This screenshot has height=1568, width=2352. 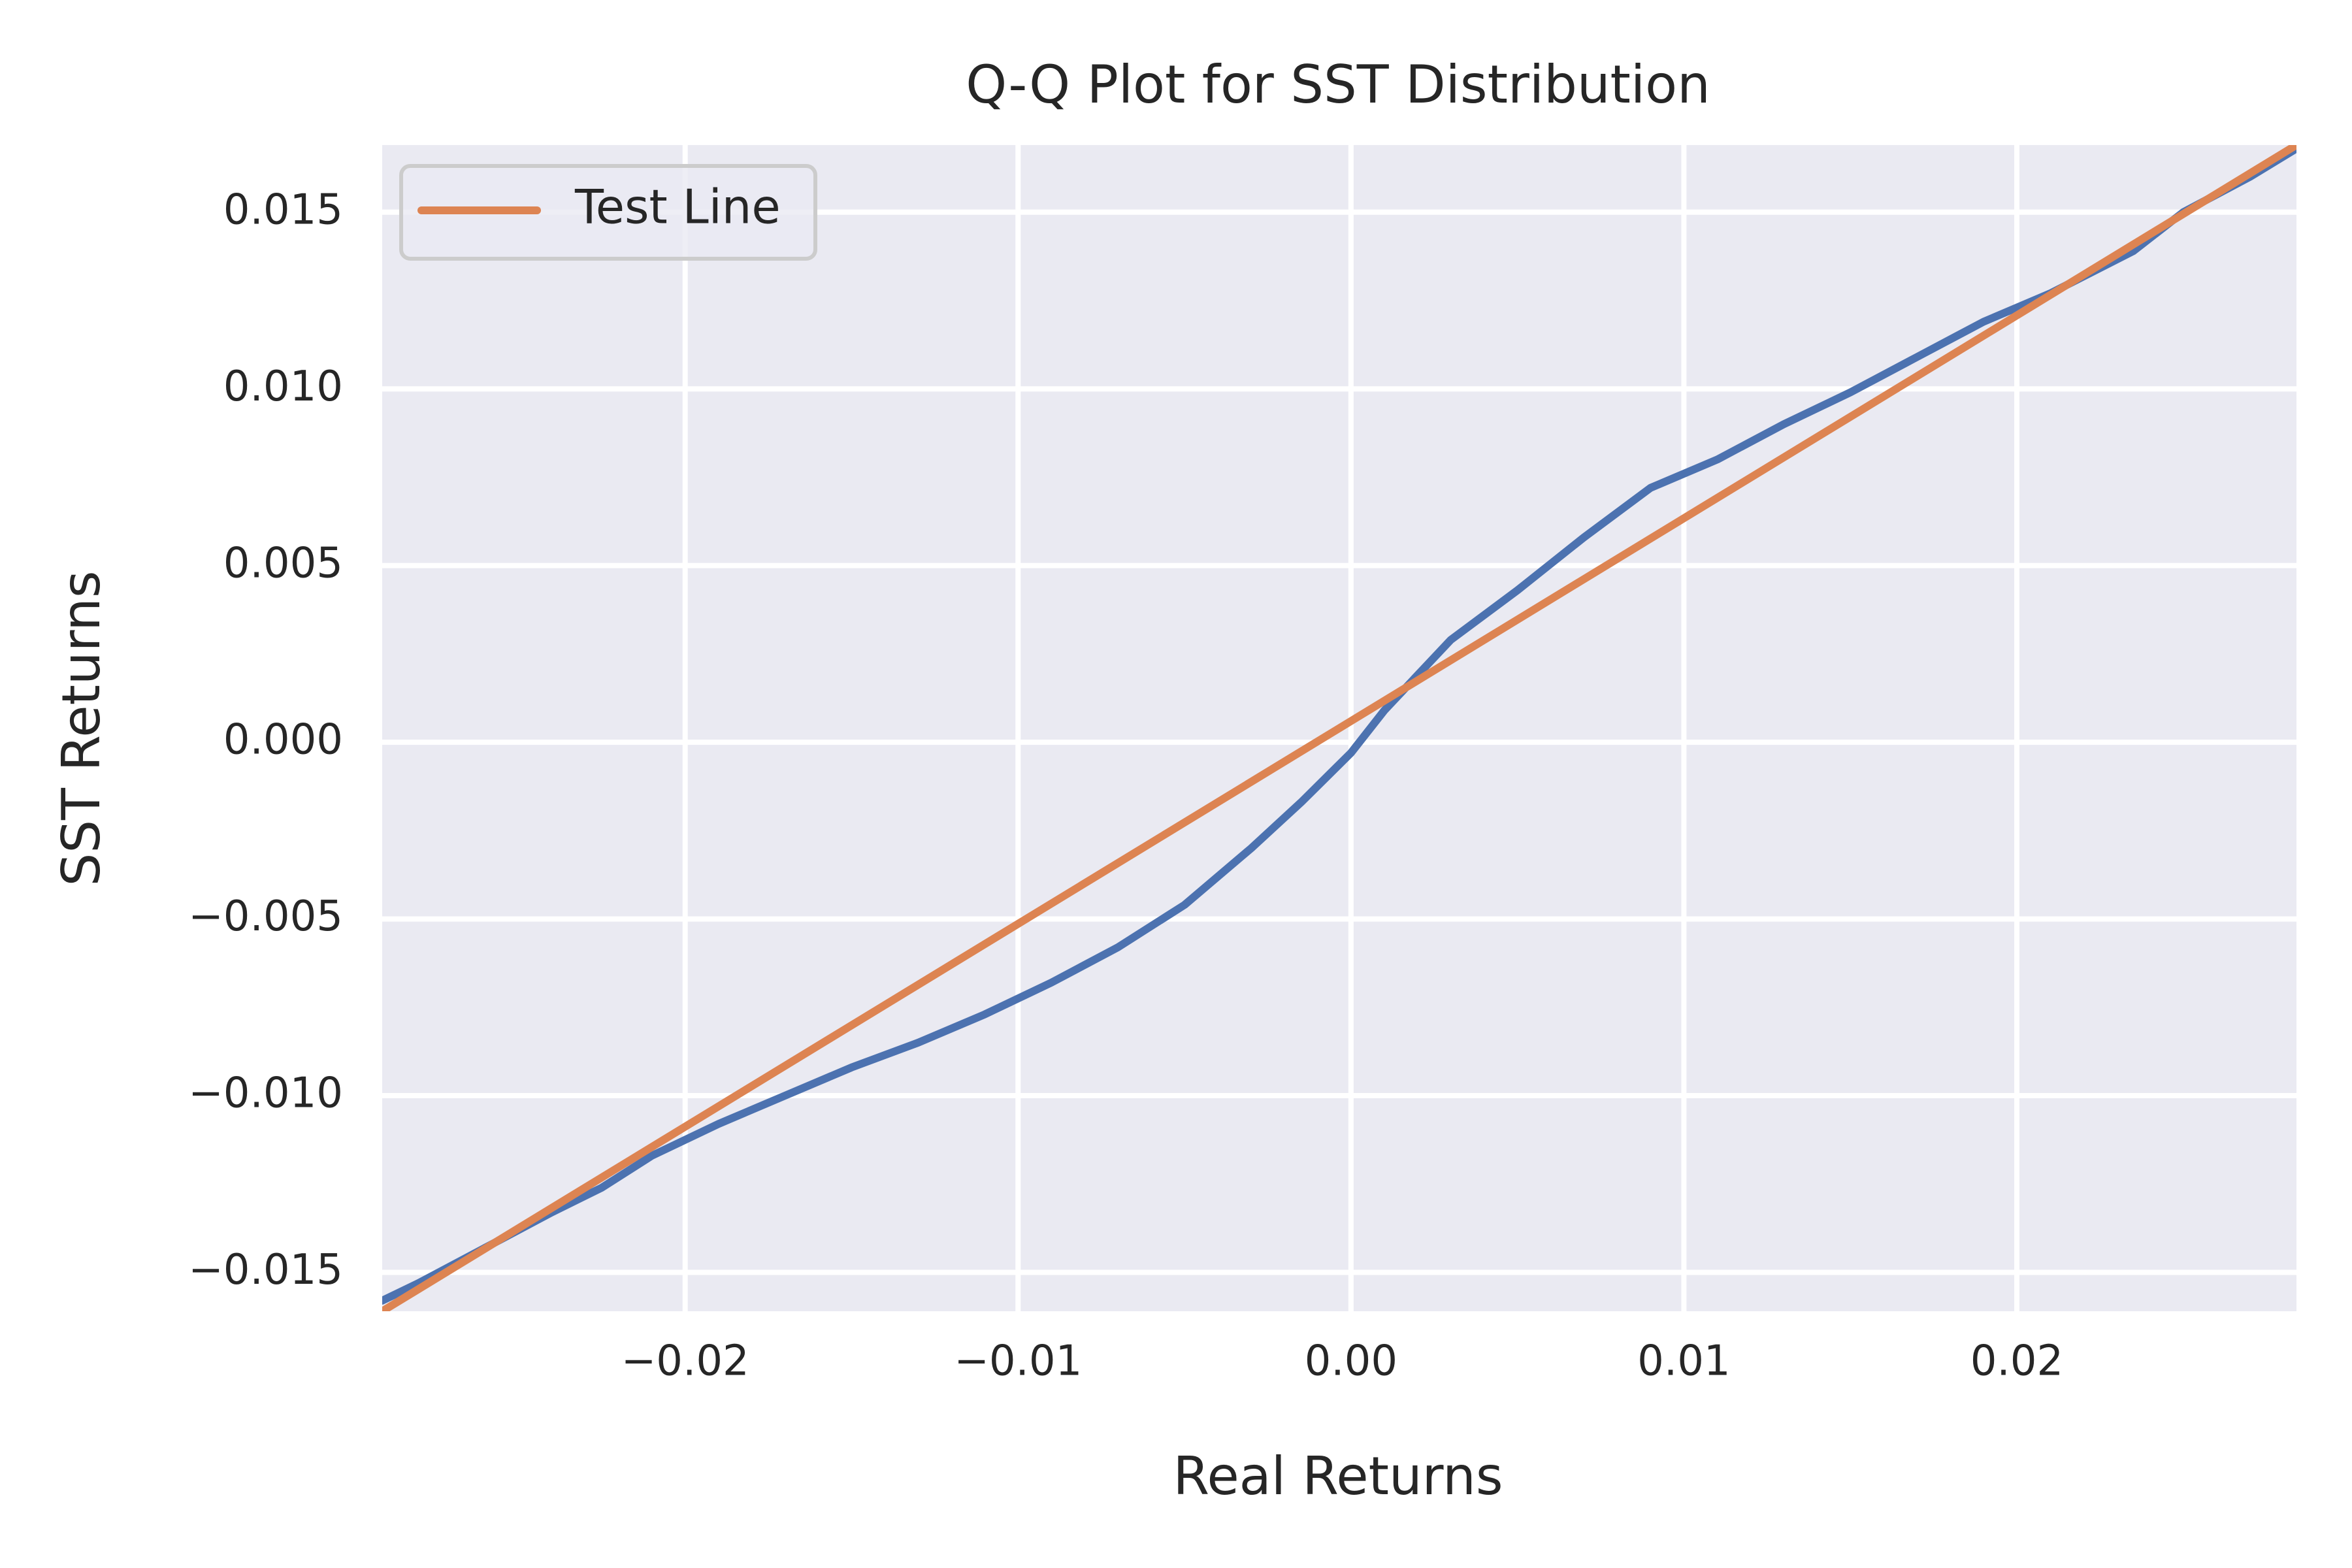 What do you see at coordinates (265, 1270) in the screenshot?
I see `y-tick-label: −0.015` at bounding box center [265, 1270].